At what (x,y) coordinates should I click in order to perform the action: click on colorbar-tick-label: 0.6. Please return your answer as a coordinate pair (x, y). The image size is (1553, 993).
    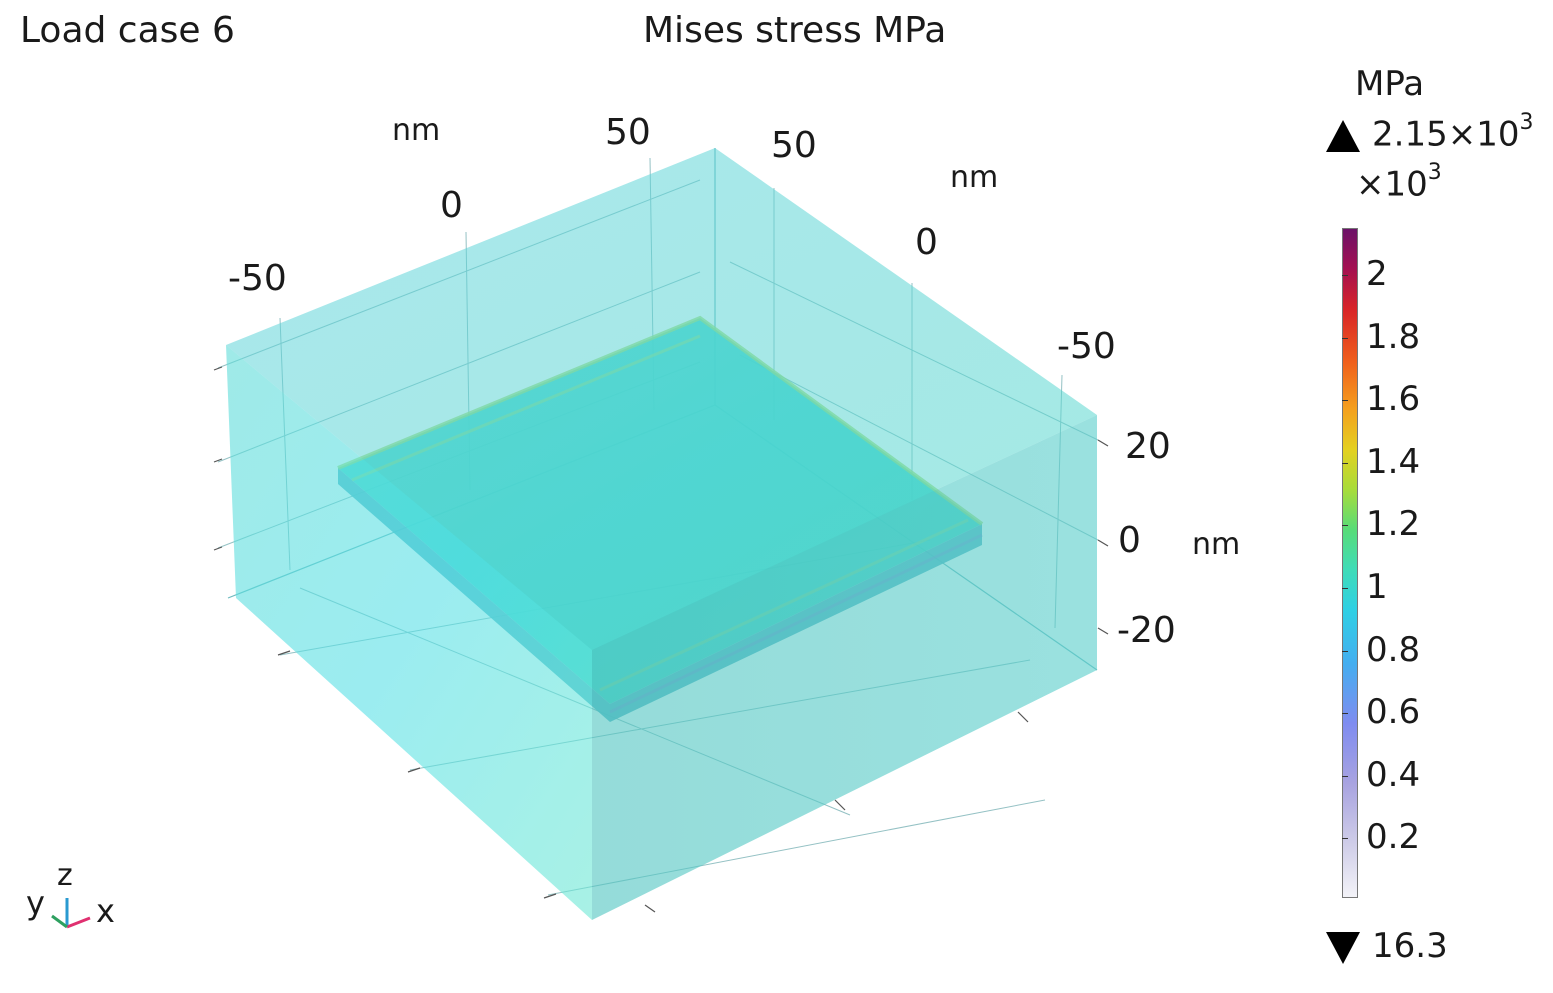
    Looking at the image, I should click on (1393, 712).